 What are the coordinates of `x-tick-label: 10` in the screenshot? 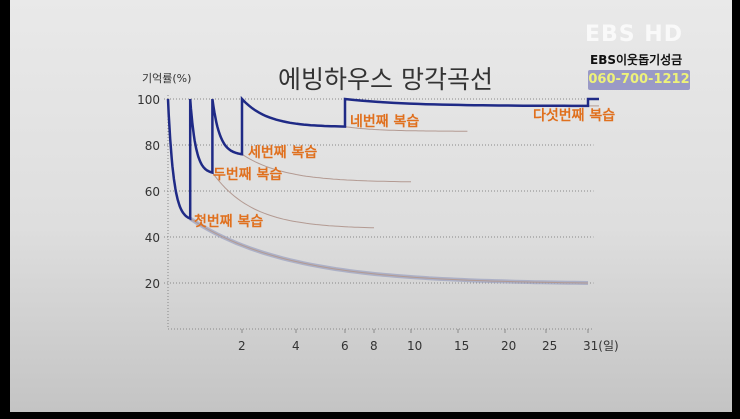 It's located at (414, 346).